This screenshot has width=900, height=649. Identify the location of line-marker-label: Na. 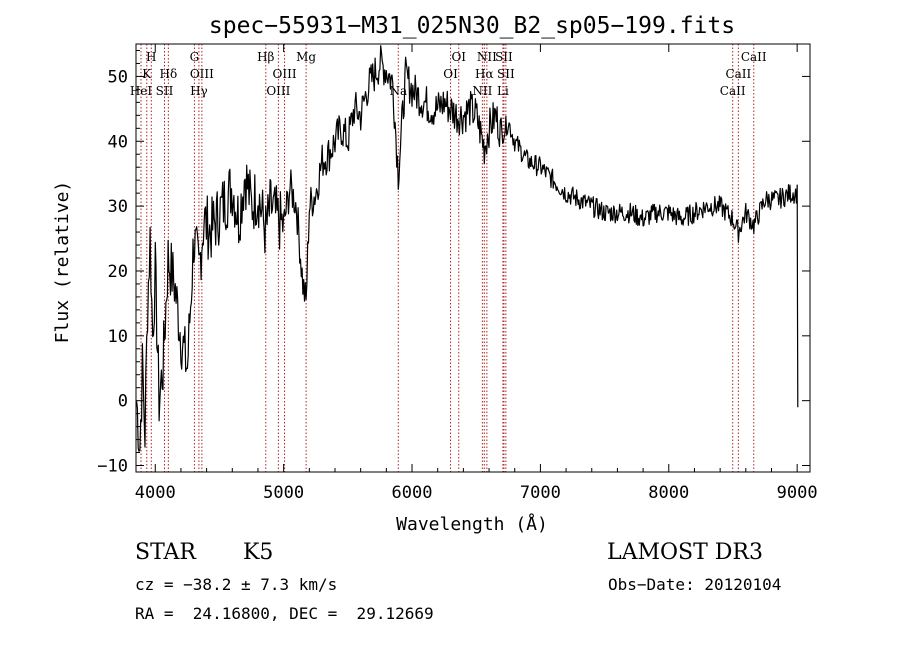
(398, 91).